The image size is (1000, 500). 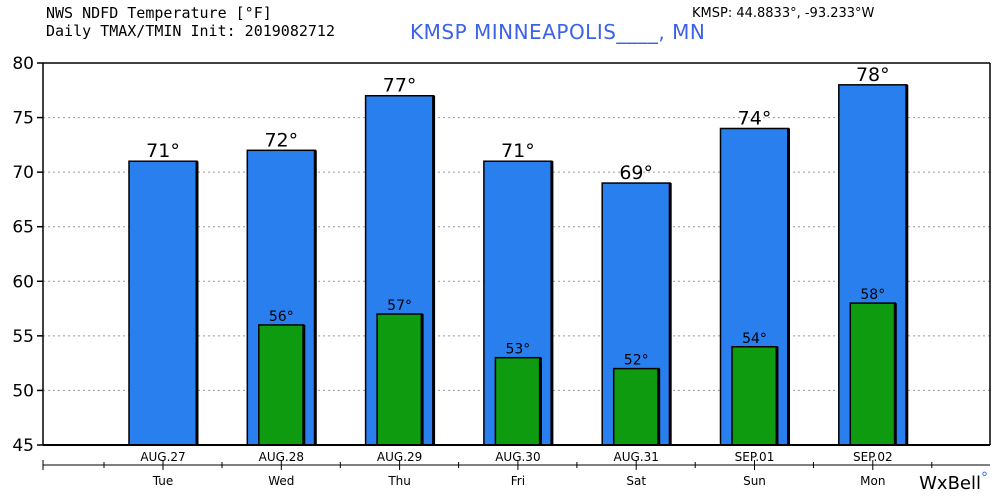 I want to click on tmax-data-label: 77°, so click(x=400, y=86).